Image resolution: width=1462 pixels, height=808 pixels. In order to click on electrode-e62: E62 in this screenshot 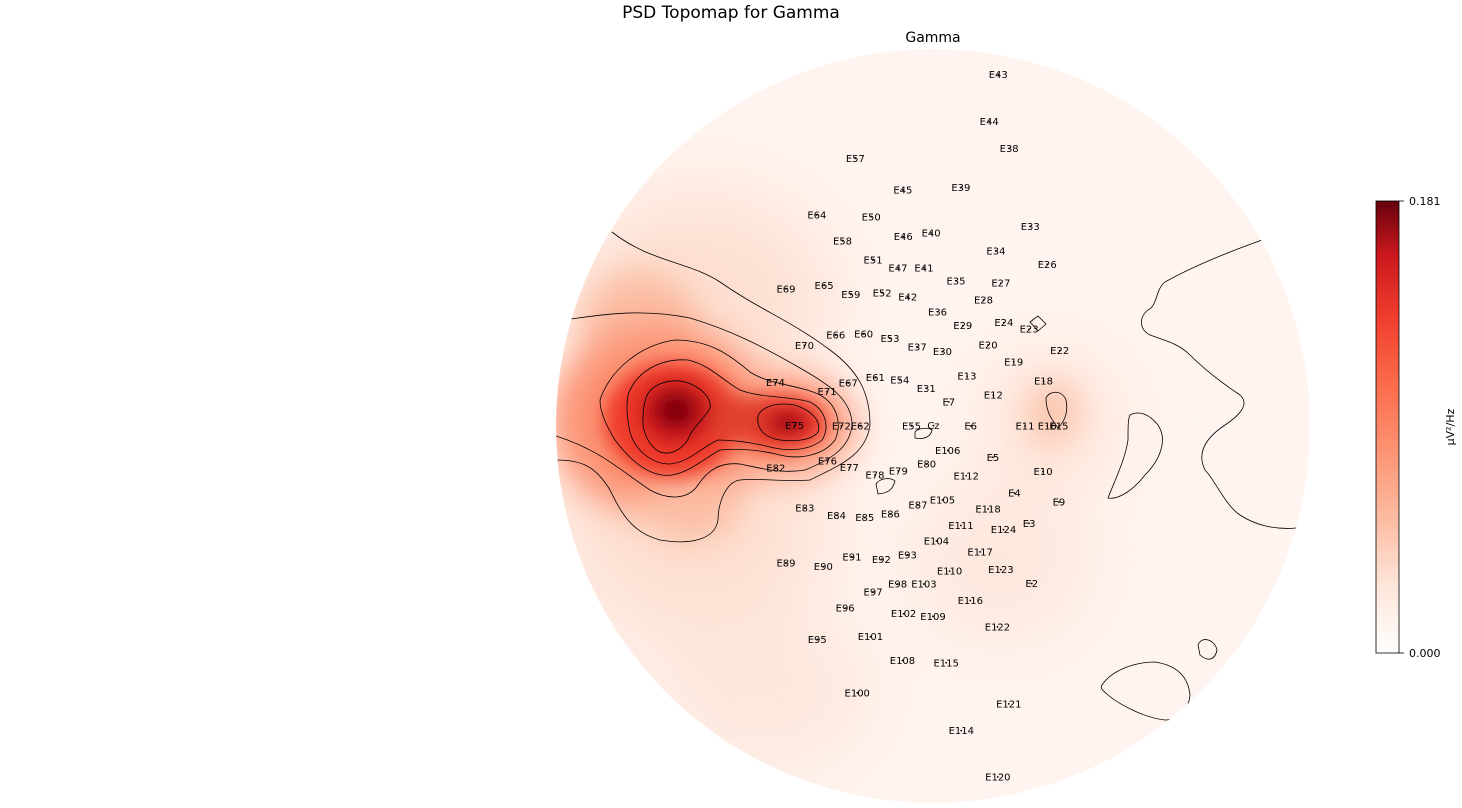, I will do `click(860, 427)`.